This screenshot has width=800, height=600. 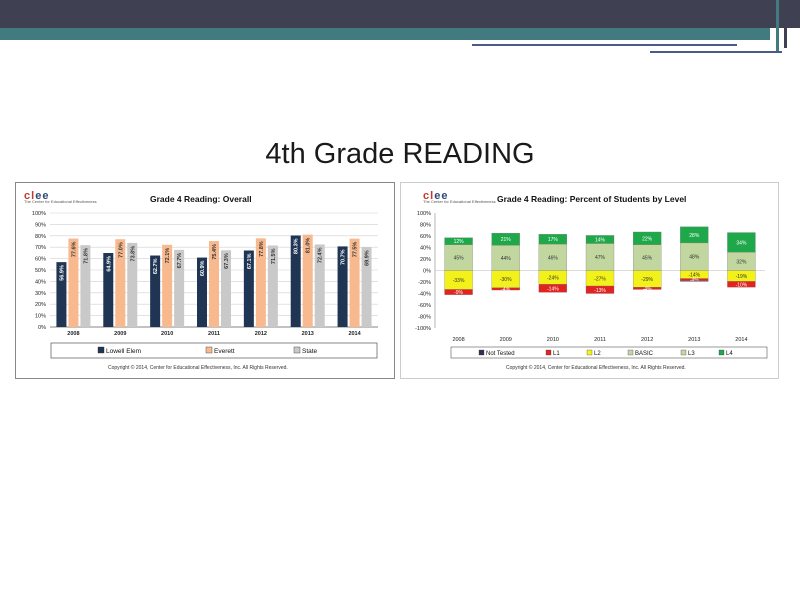 What do you see at coordinates (506, 280) in the screenshot?
I see `data-label: -30%` at bounding box center [506, 280].